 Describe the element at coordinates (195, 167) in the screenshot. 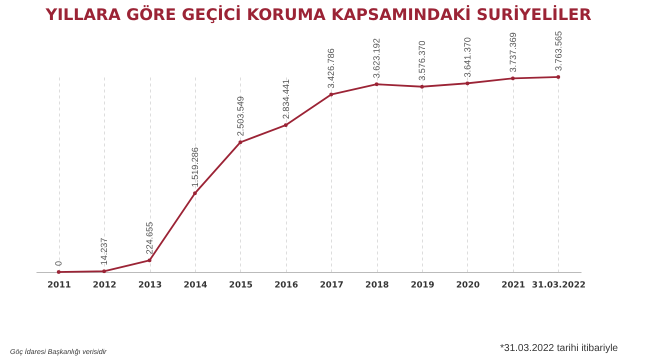

I see `data-label: 1.519.286` at that location.